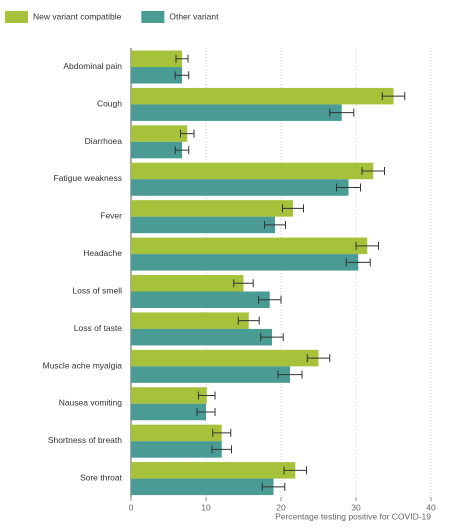 This screenshot has width=474, height=530. Describe the element at coordinates (87, 178) in the screenshot. I see `y-tick-label: Fatigue weakness` at that location.